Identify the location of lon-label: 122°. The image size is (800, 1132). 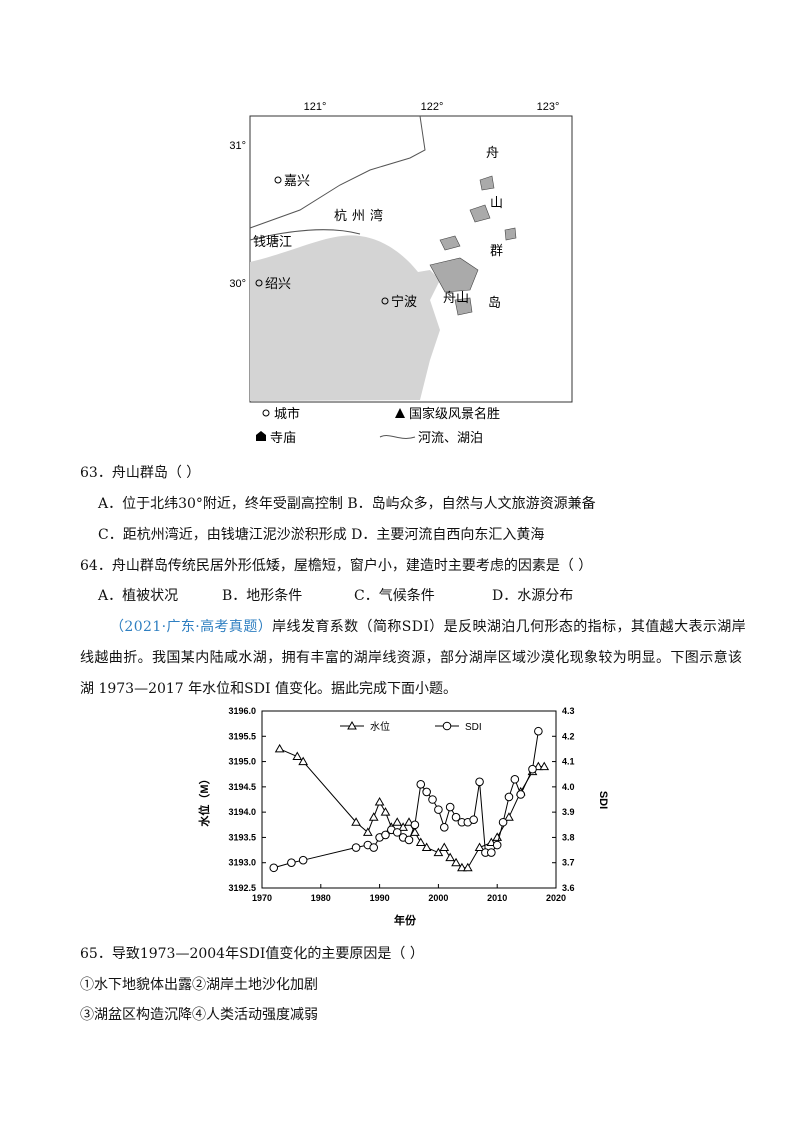
(432, 107).